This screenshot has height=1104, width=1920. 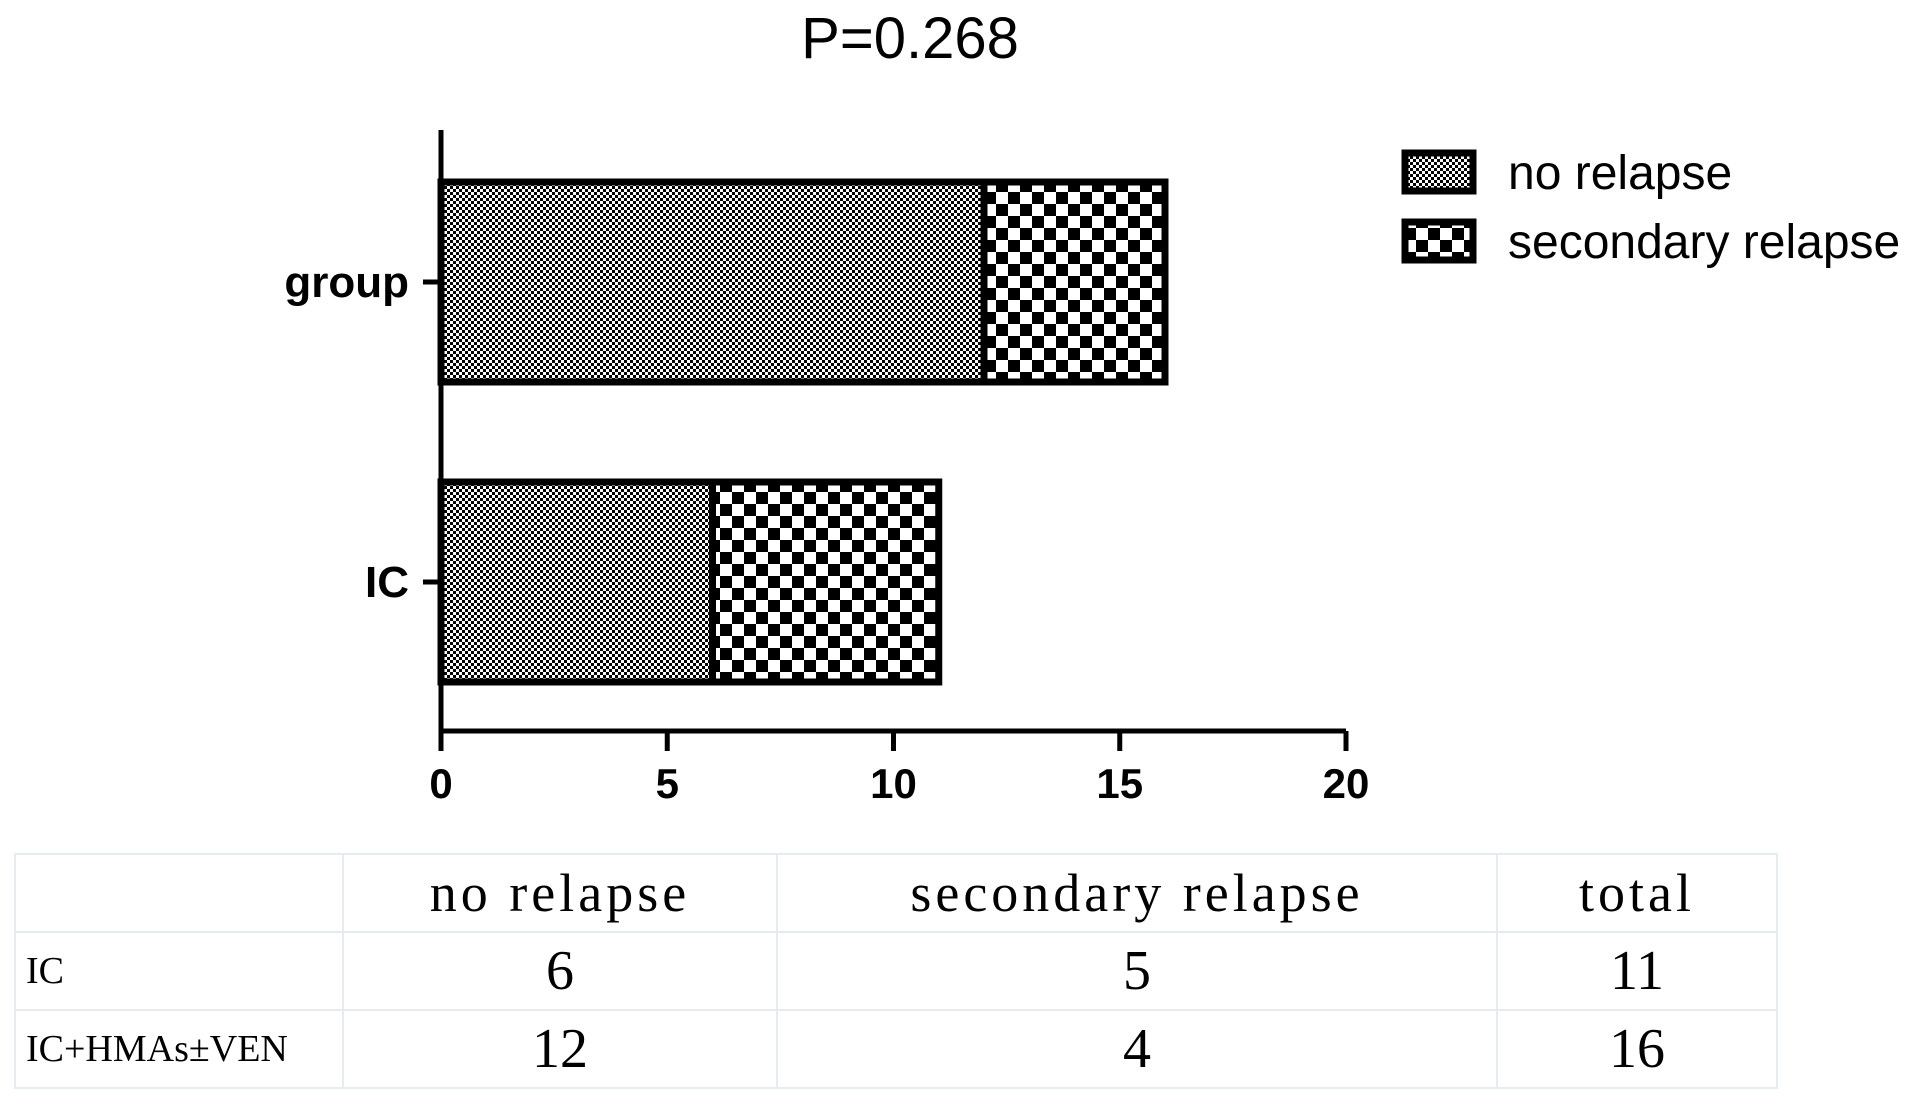 What do you see at coordinates (910, 38) in the screenshot?
I see `chart-title: P=0.268` at bounding box center [910, 38].